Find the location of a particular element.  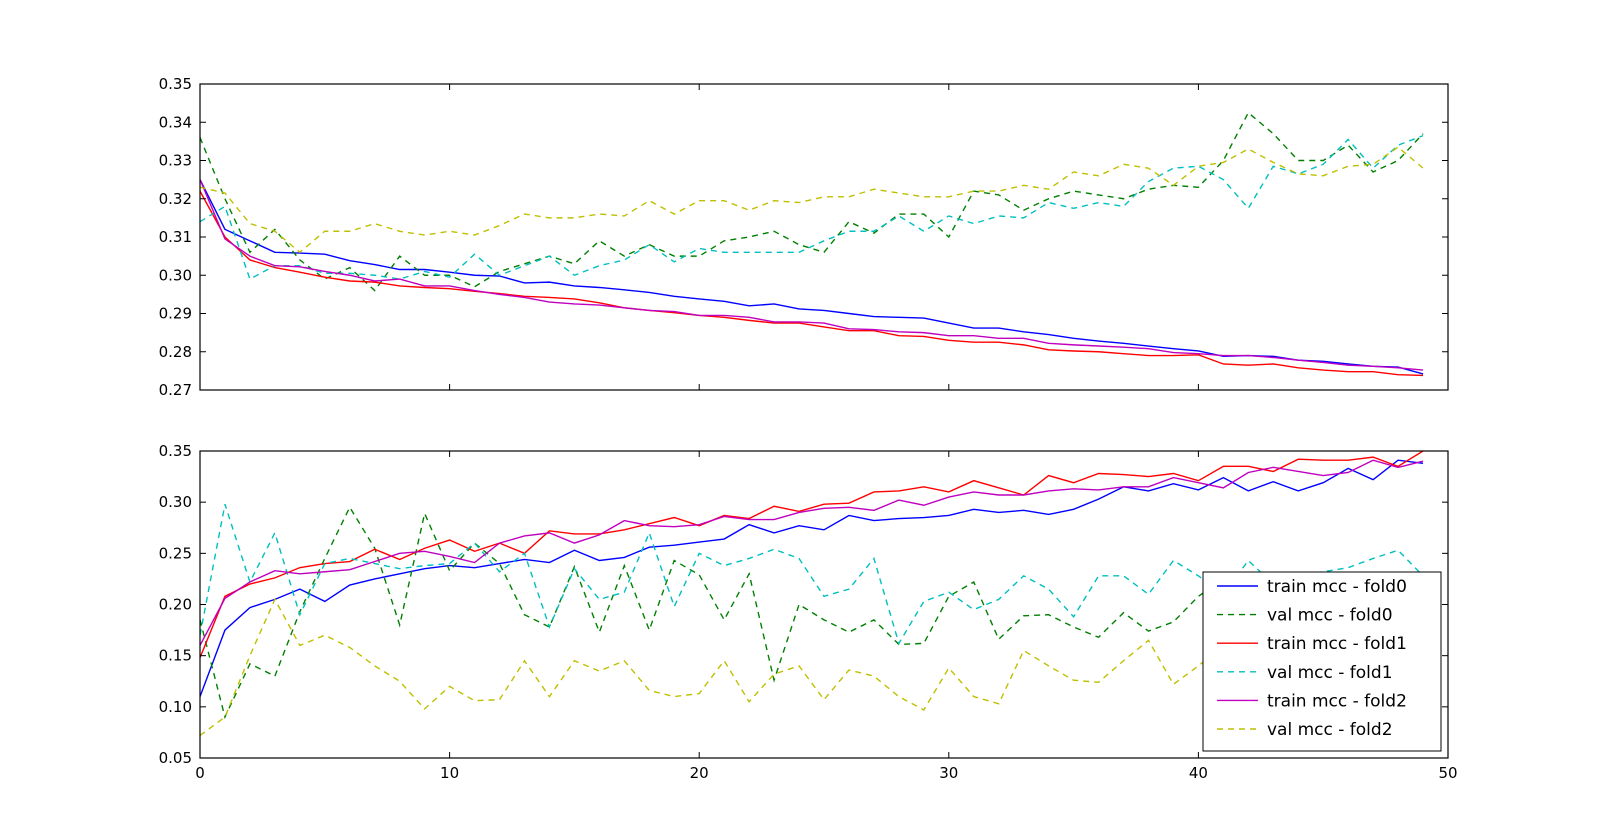

y-tick-label: 0.34 is located at coordinates (175, 122).